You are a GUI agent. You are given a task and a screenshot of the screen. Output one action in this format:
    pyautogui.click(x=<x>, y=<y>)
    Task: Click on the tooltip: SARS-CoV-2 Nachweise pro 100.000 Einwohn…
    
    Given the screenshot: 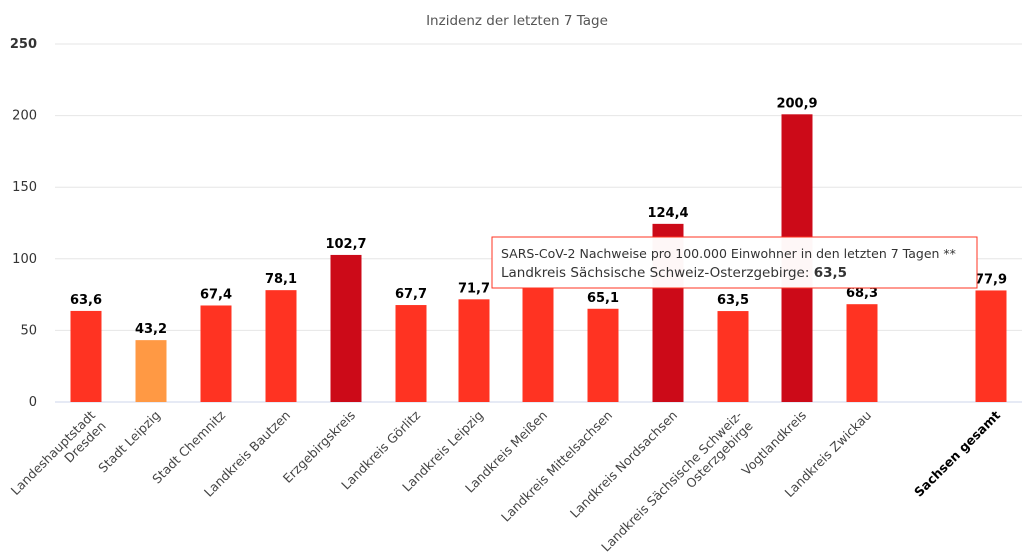 What is the action you would take?
    pyautogui.click(x=734, y=262)
    